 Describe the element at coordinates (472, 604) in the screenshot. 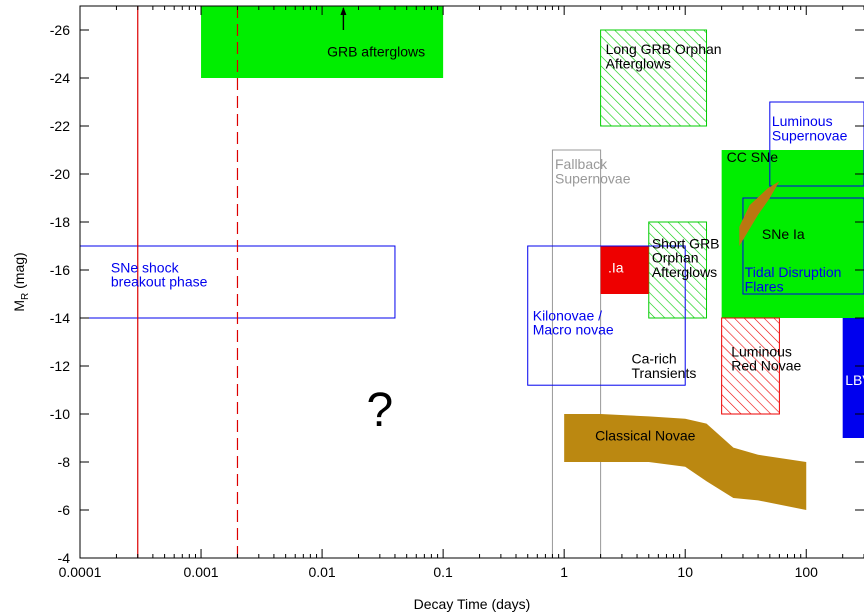

I see `x-axis-label: Decay Time (days)` at that location.